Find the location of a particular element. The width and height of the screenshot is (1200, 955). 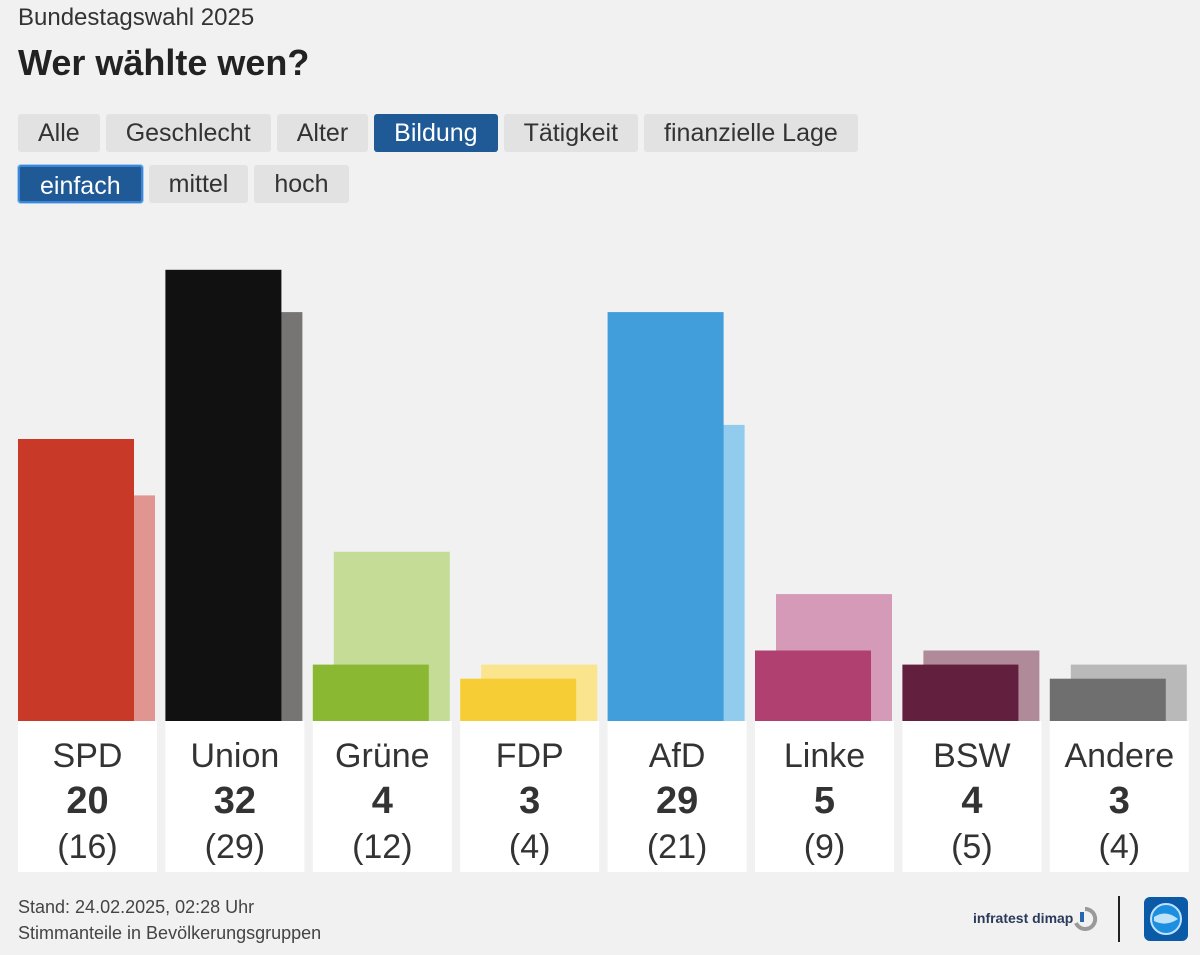

label-panel-afd is located at coordinates (677, 796).